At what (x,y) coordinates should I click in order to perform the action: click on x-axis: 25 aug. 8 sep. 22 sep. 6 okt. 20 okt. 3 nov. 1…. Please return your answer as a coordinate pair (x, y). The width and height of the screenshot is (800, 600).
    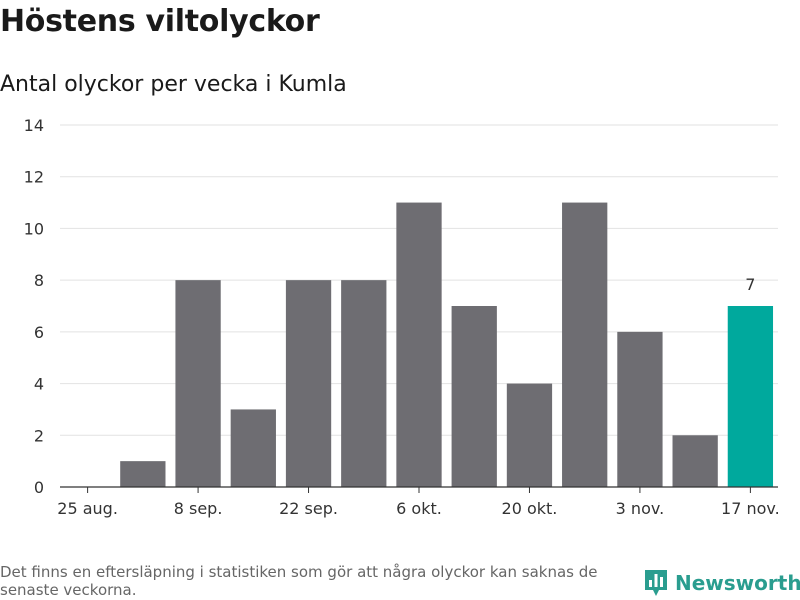
    Looking at the image, I should click on (418, 502).